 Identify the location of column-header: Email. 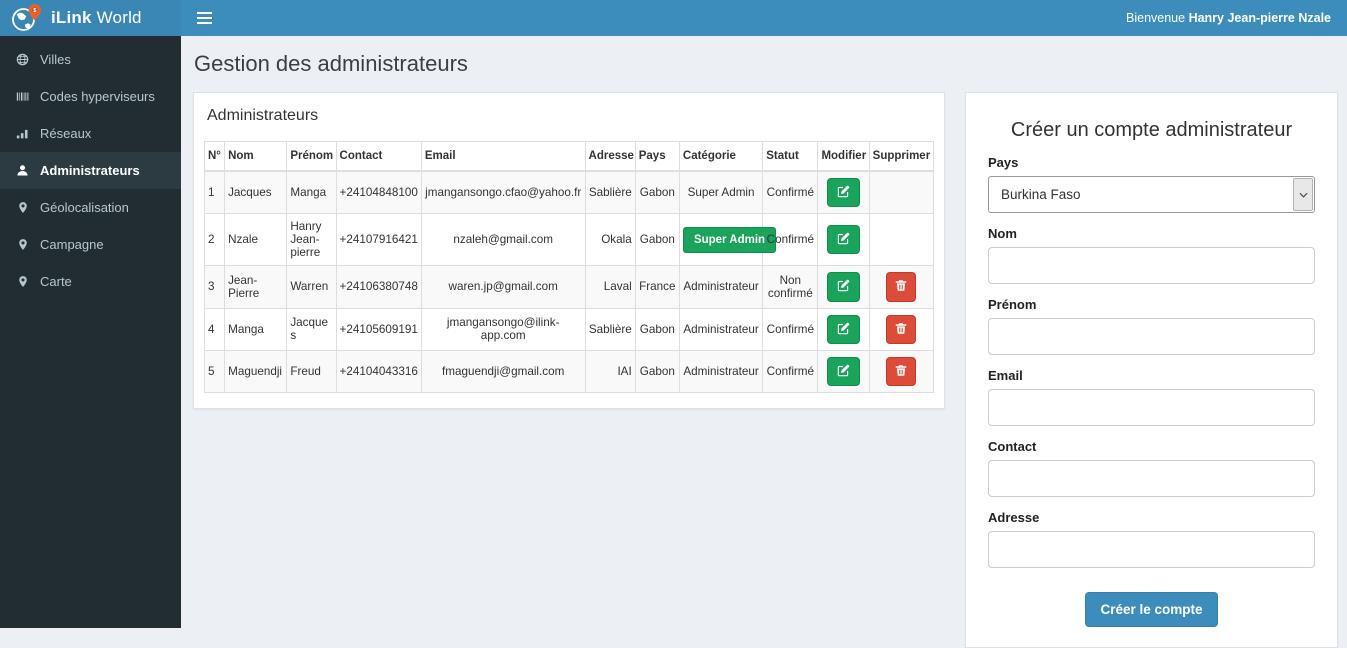
(503, 156).